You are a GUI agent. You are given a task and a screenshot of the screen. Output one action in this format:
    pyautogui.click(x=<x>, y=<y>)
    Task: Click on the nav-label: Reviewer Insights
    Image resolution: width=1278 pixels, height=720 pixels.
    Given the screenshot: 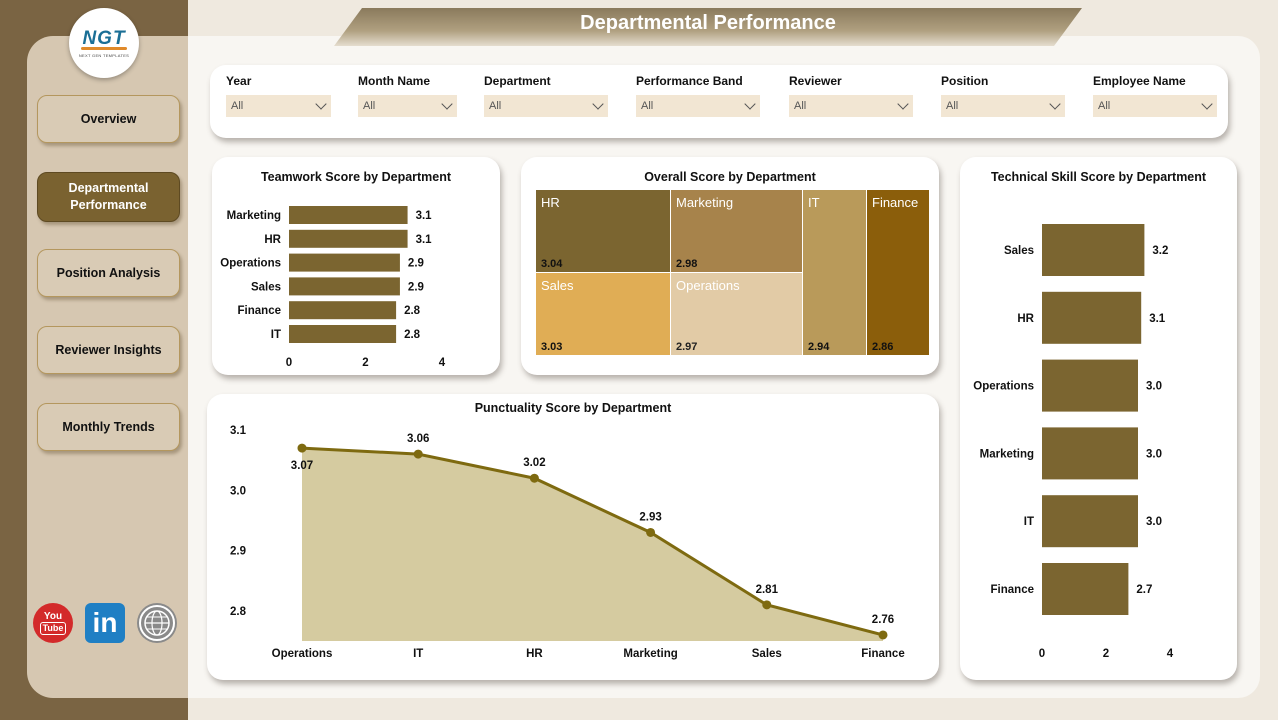 What is the action you would take?
    pyautogui.click(x=108, y=349)
    